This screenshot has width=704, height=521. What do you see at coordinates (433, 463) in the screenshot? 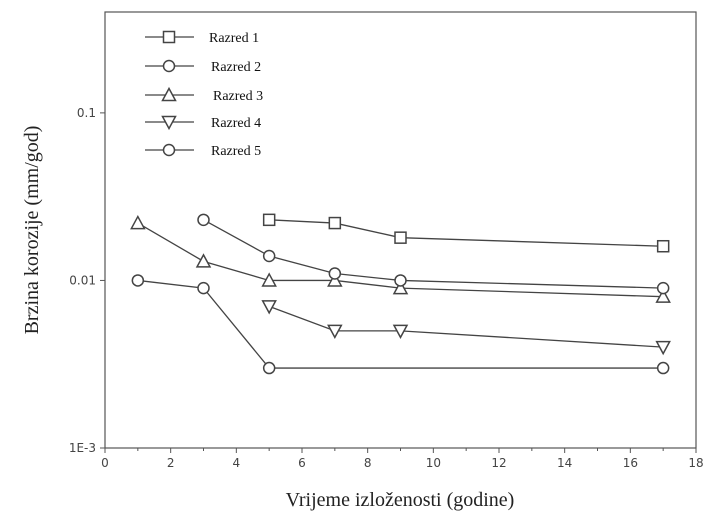
I see `x-tick-label: 10` at bounding box center [433, 463].